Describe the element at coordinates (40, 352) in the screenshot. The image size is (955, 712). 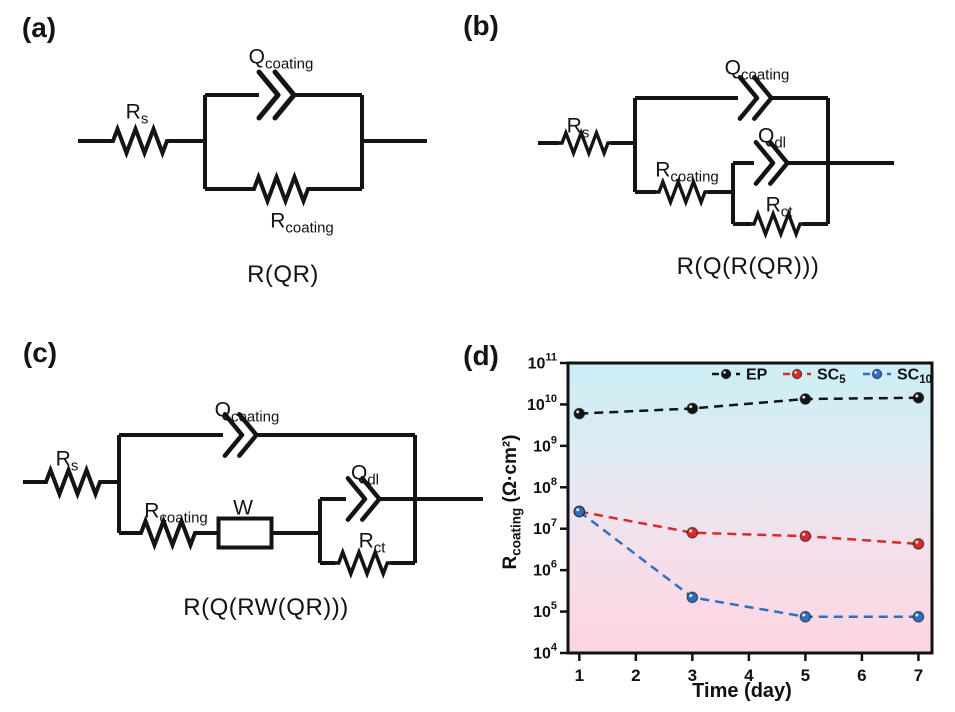
I see `panel-c-tag: (c)` at that location.